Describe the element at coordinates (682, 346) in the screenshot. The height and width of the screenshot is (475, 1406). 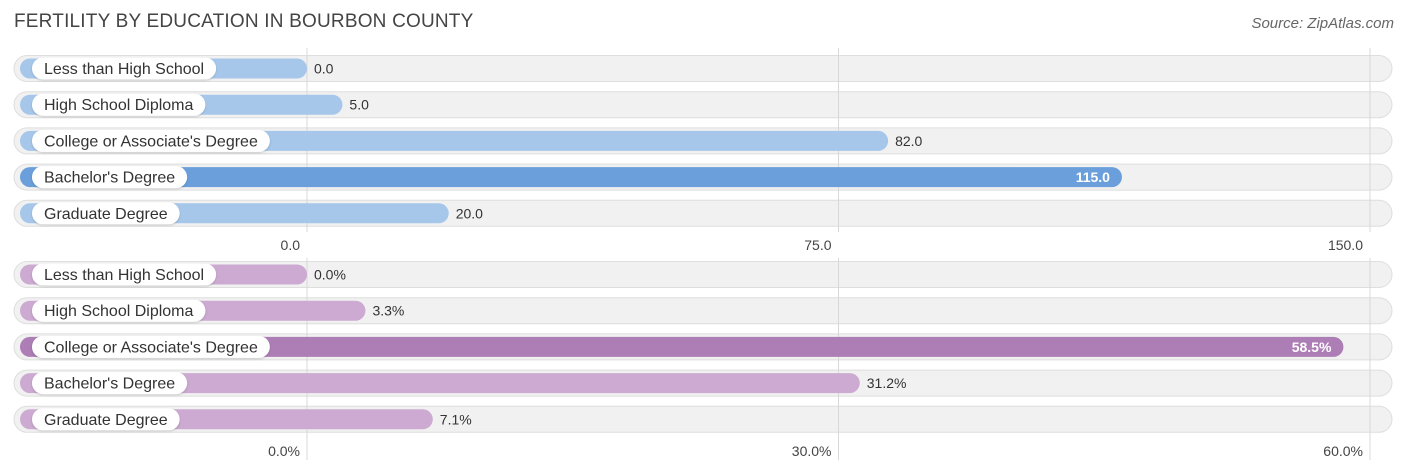
I see `bar-college-or-associate-s-degree` at that location.